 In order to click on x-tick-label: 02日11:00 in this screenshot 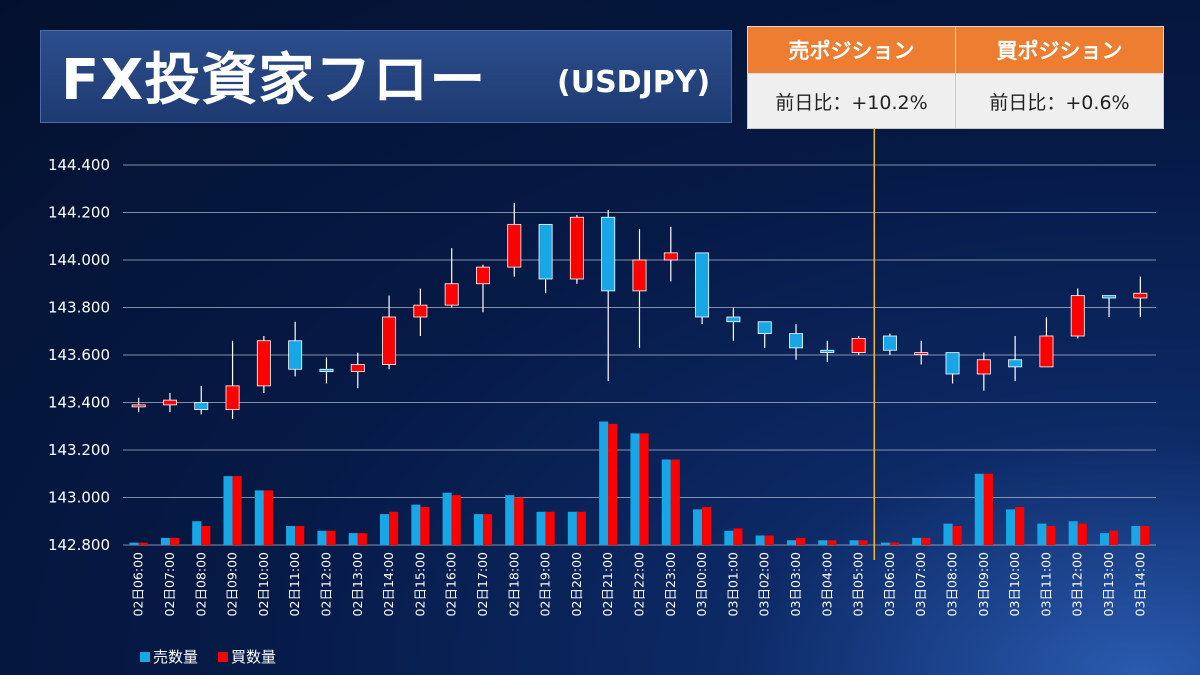, I will do `click(294, 584)`.